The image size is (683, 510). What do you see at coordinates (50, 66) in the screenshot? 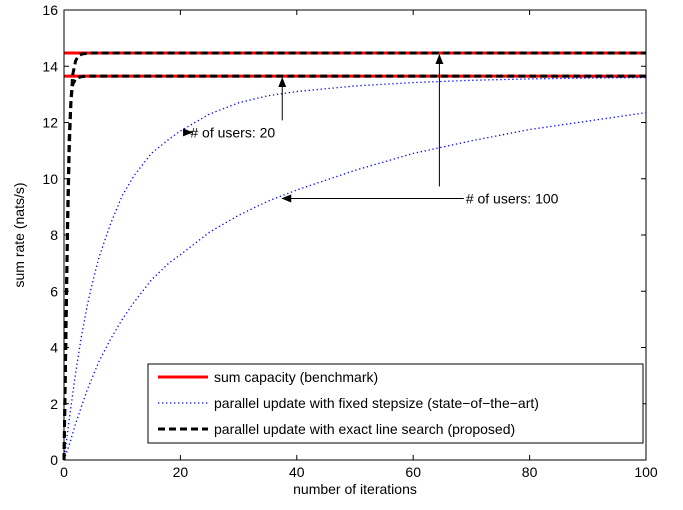
I see `y-tick-label: 14` at bounding box center [50, 66].